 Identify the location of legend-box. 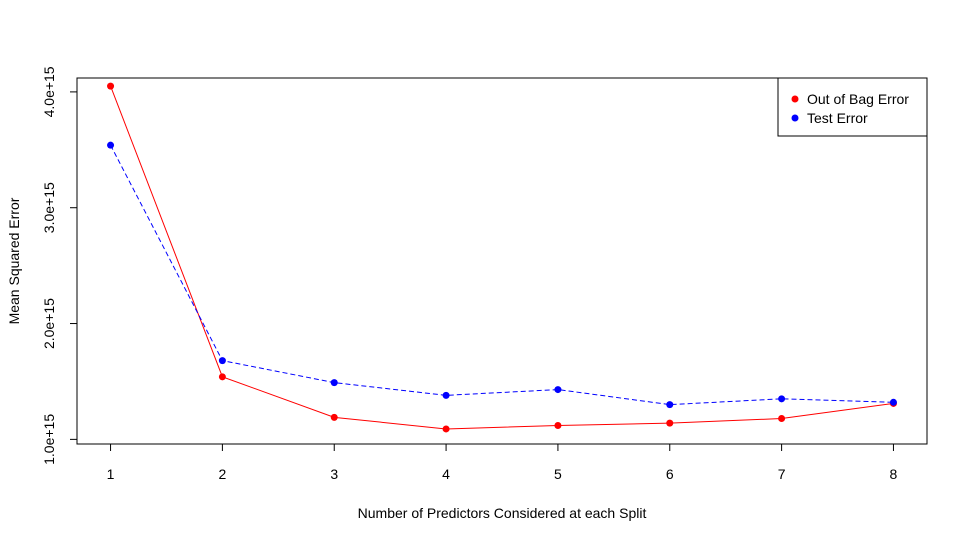
(852, 107).